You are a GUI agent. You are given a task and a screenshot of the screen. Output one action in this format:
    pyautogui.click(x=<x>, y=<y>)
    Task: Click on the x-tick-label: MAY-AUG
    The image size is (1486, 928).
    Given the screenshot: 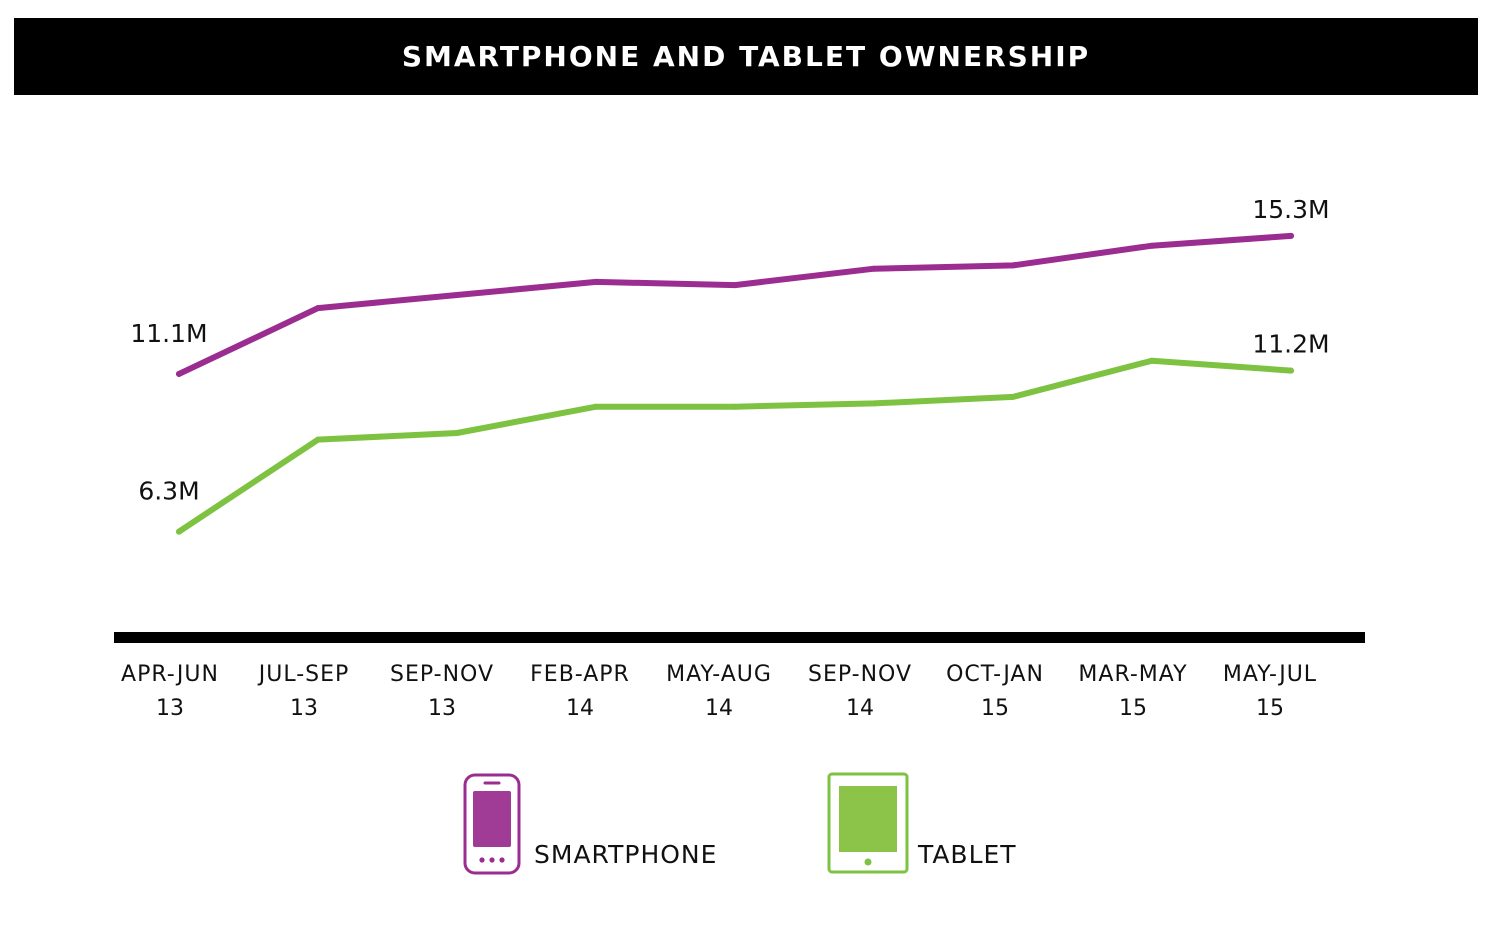 What is the action you would take?
    pyautogui.click(x=719, y=674)
    